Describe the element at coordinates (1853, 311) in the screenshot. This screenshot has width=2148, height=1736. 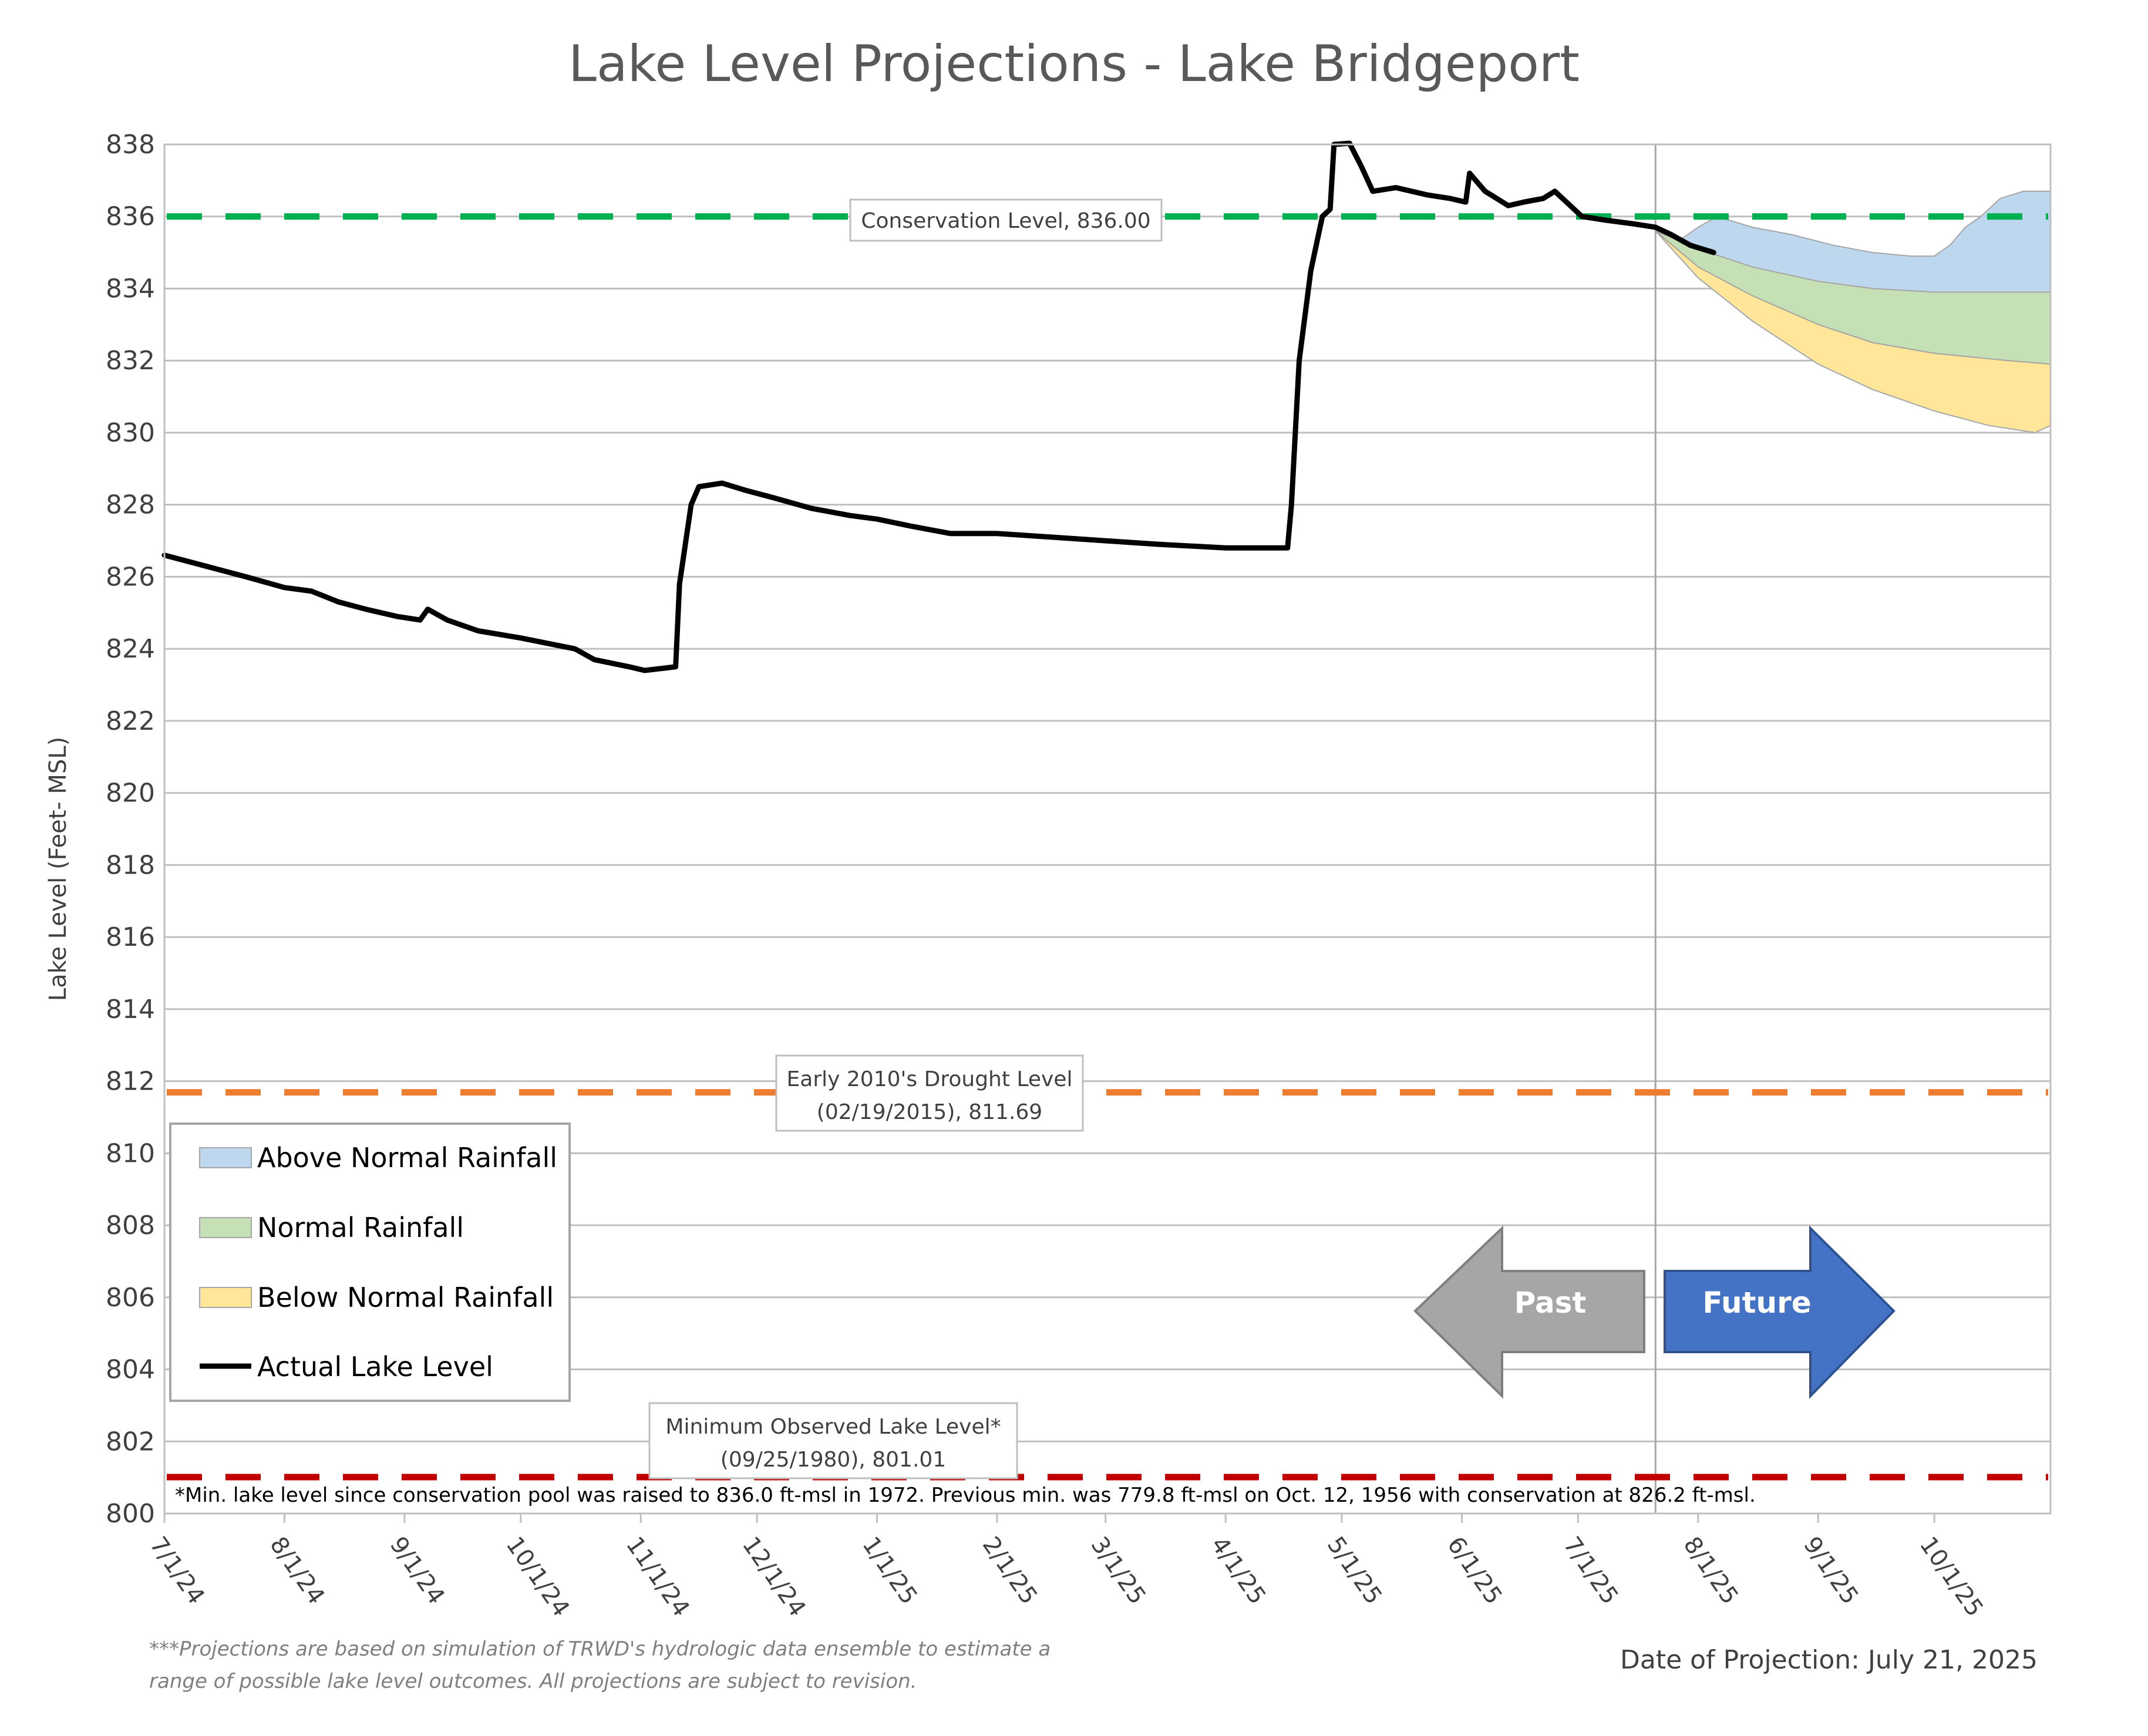
I see `projection-bands` at that location.